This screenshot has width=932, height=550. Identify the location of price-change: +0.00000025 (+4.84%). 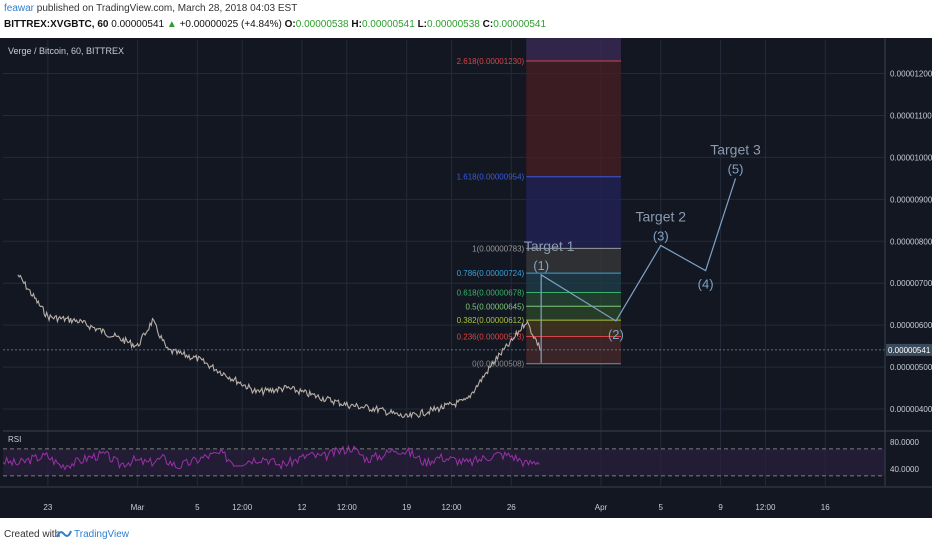
(230, 24).